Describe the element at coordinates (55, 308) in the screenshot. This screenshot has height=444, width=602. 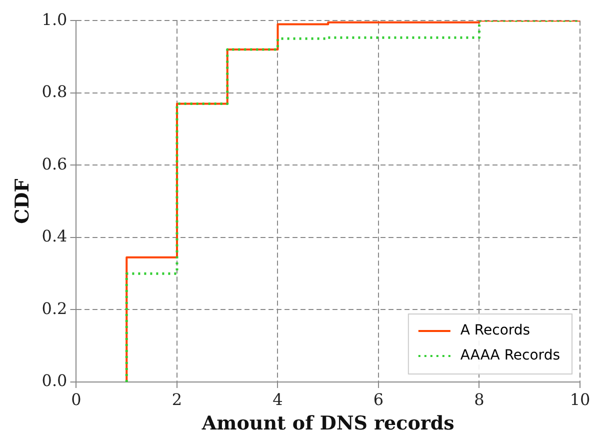
I see `y-tick-label: 0.2` at that location.